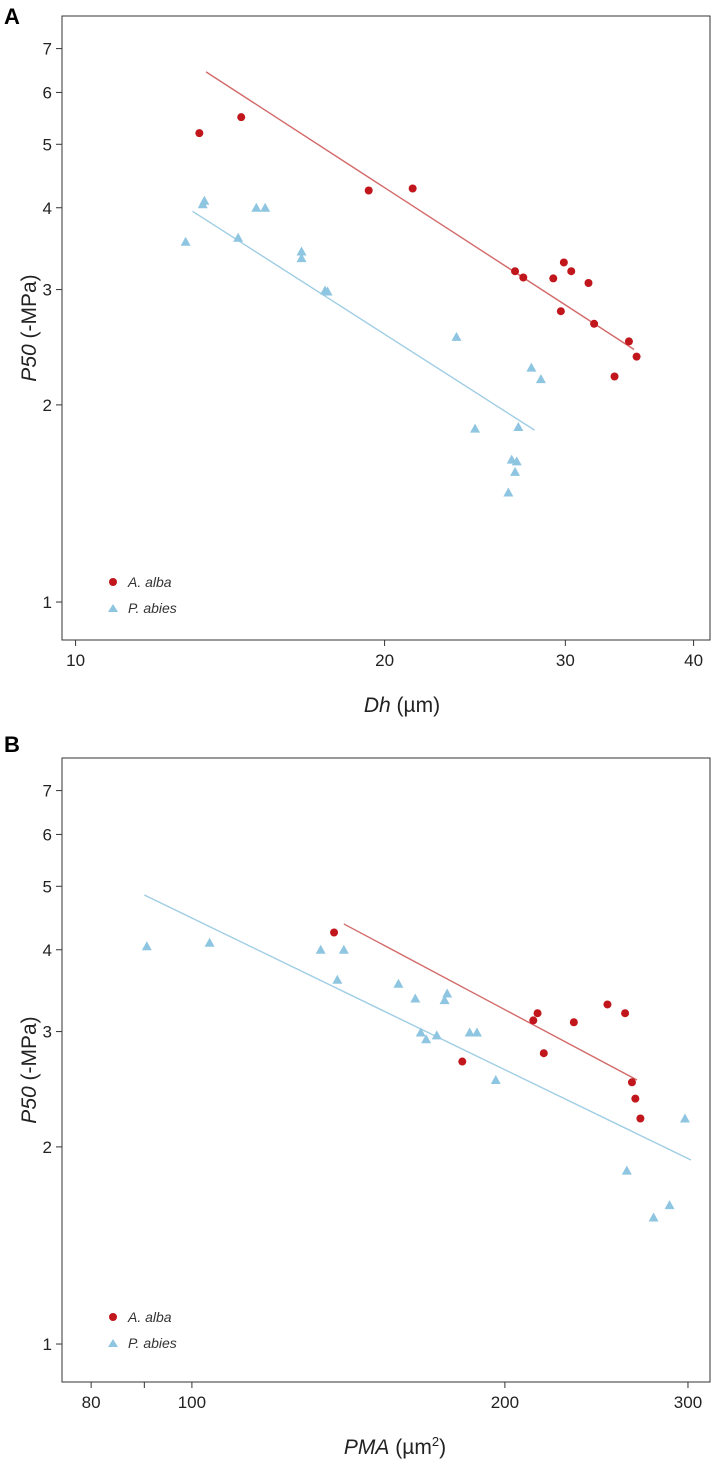  What do you see at coordinates (47, 405) in the screenshot?
I see `y-tick-label: 2` at bounding box center [47, 405].